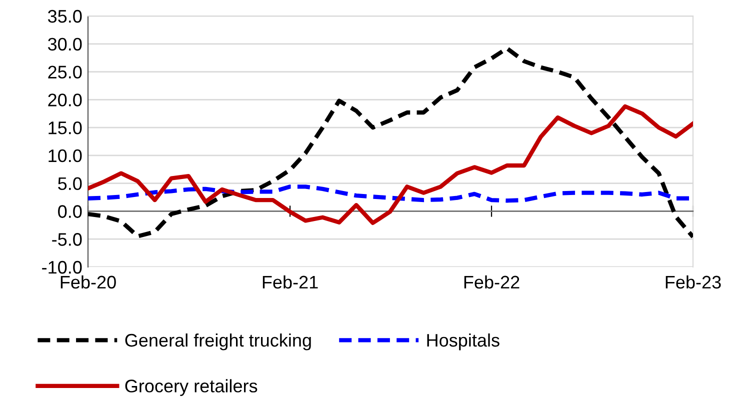 This screenshot has width=739, height=406. I want to click on x-tick-label: Feb-23, so click(693, 282).